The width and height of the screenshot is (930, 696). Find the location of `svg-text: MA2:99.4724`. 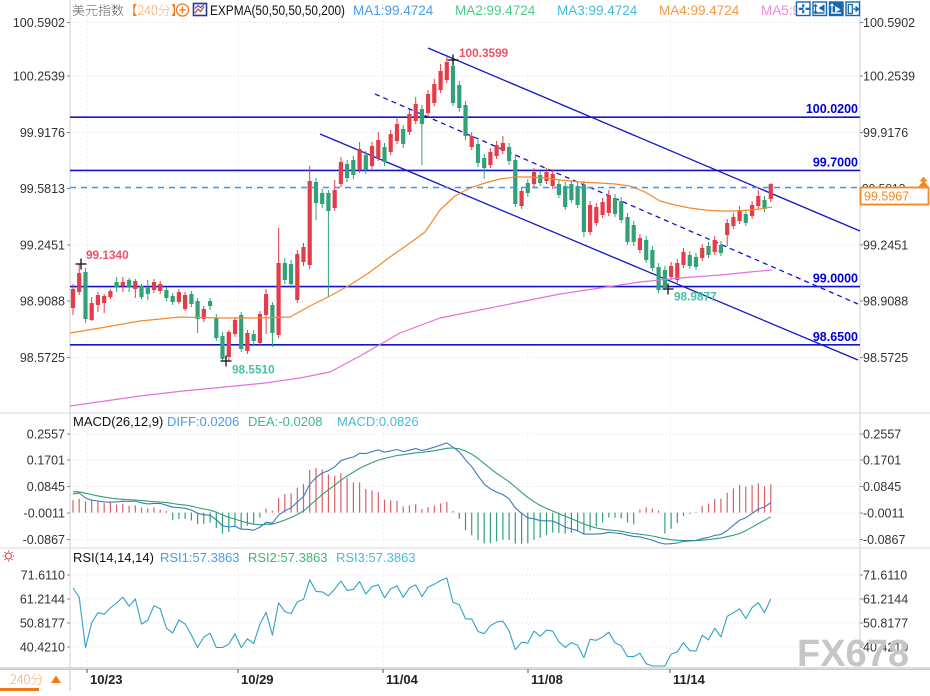

svg-text: MA2:99.4724 is located at coordinates (495, 10).